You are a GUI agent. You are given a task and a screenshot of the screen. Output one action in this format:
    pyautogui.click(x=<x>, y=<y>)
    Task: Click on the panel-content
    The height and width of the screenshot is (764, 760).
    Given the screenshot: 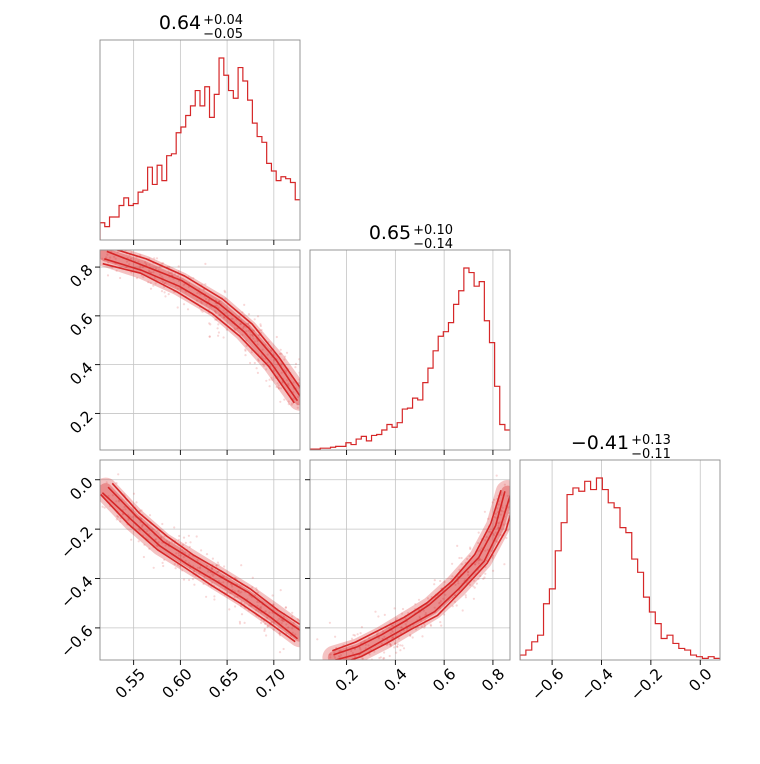 What is the action you would take?
    pyautogui.click(x=410, y=358)
    